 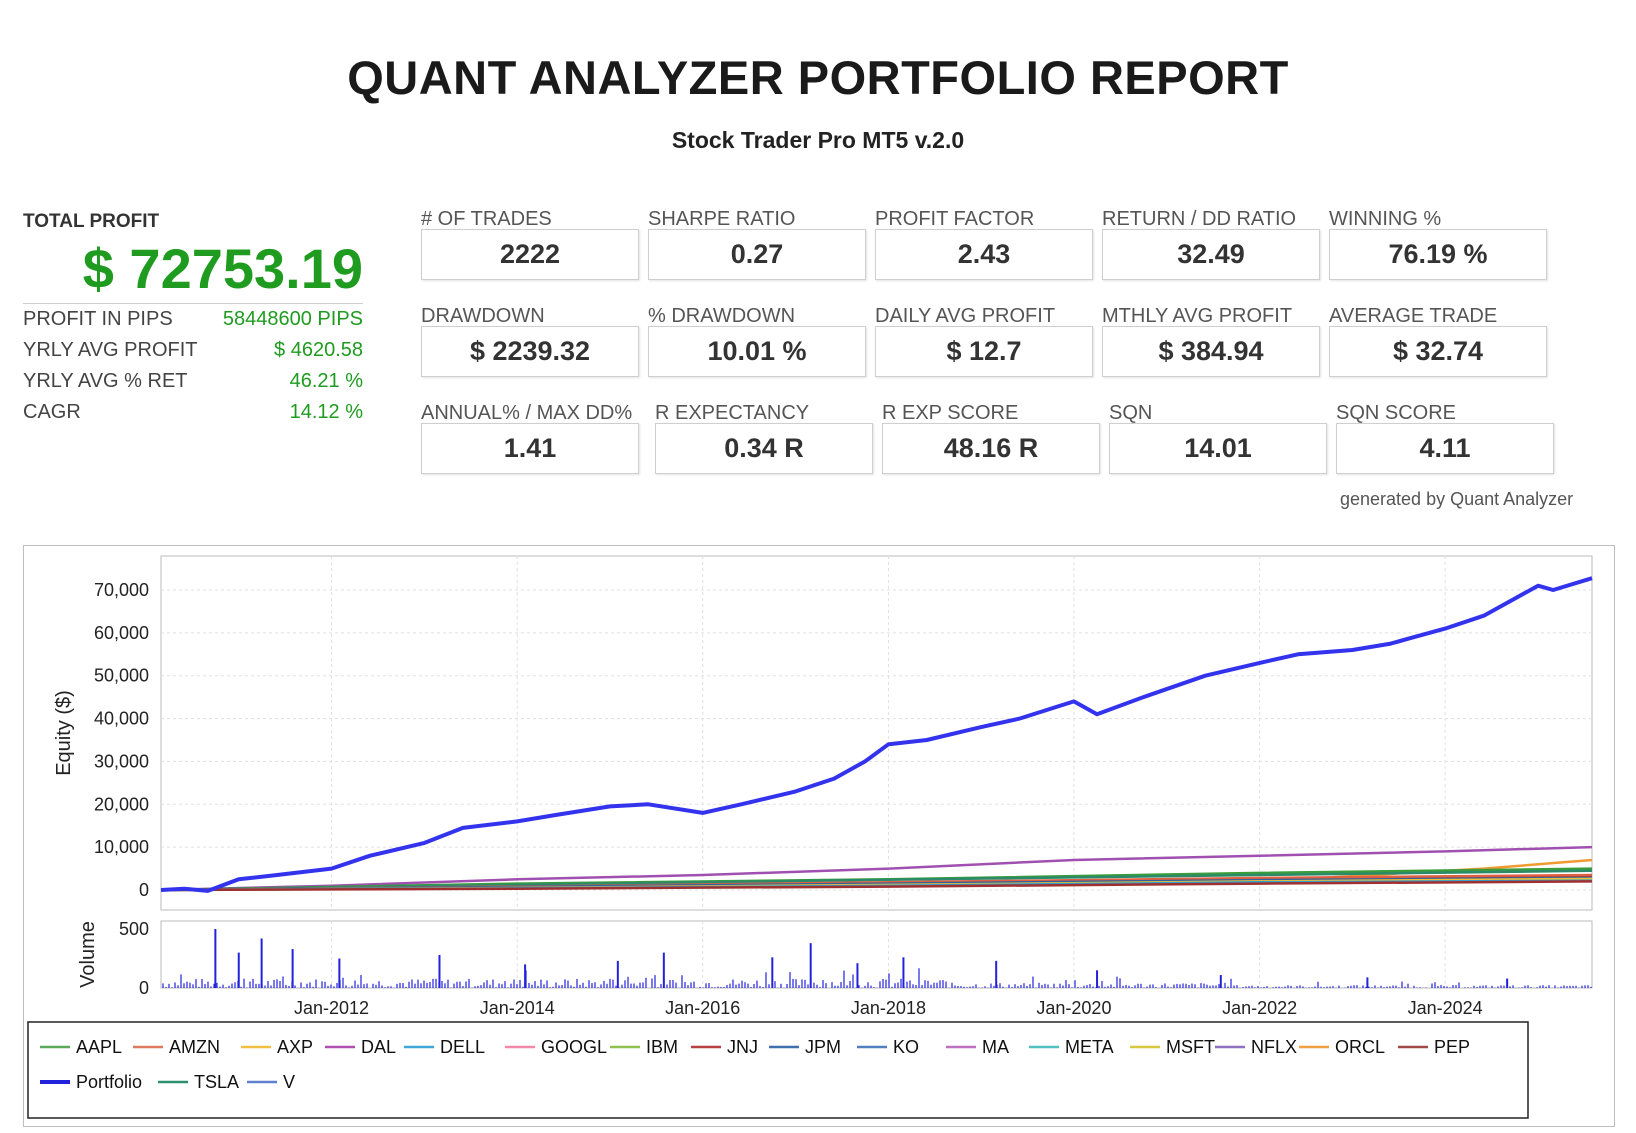 I want to click on legend-item-ma: MA, so click(x=977, y=1047).